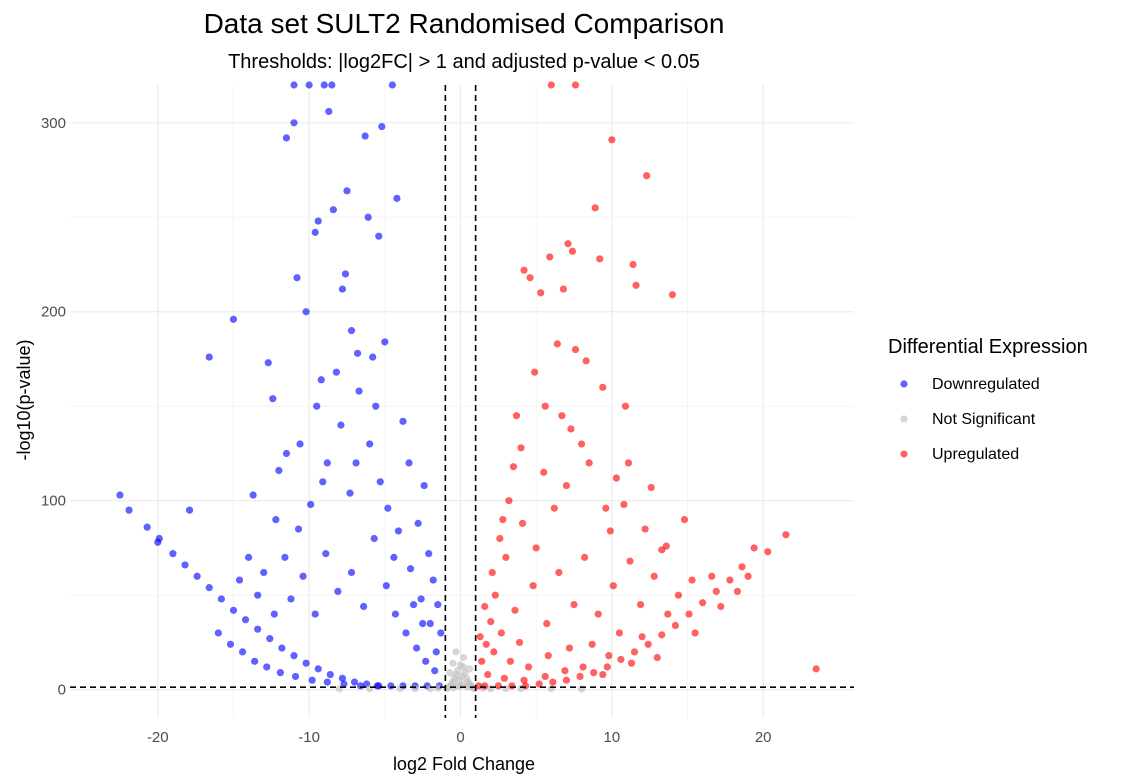  I want to click on y-axis-title: -log10(p-value), so click(24, 399).